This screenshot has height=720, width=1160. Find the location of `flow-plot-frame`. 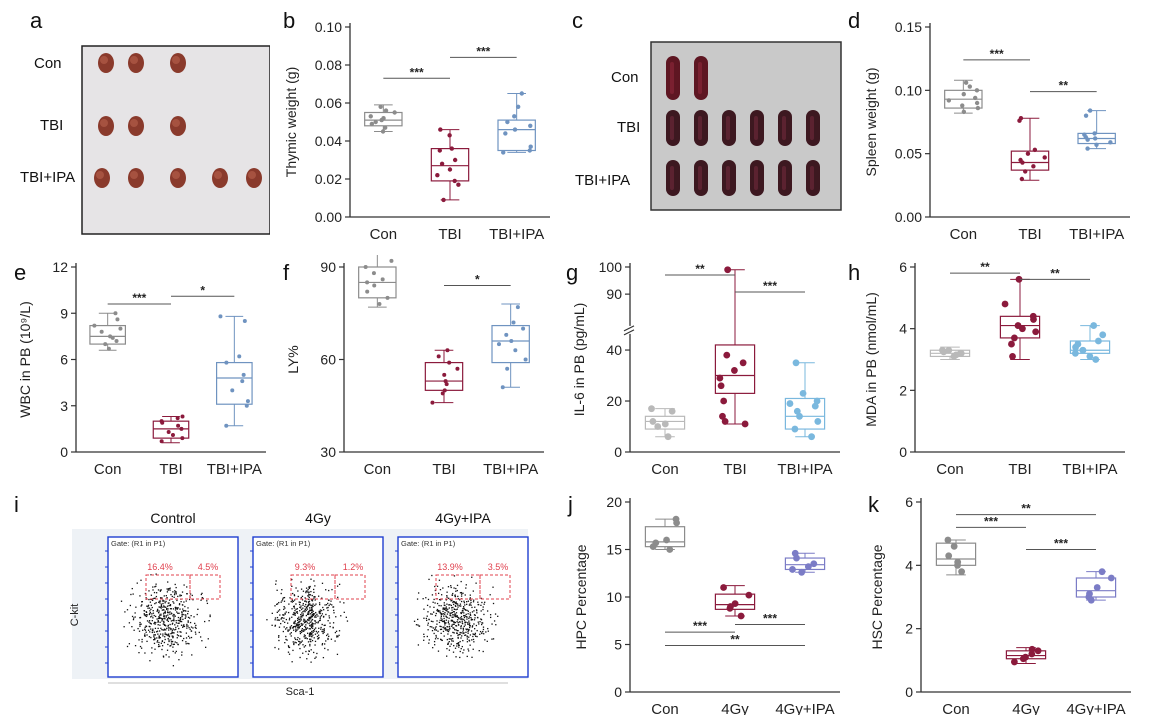

flow-plot-frame is located at coordinates (318, 607).